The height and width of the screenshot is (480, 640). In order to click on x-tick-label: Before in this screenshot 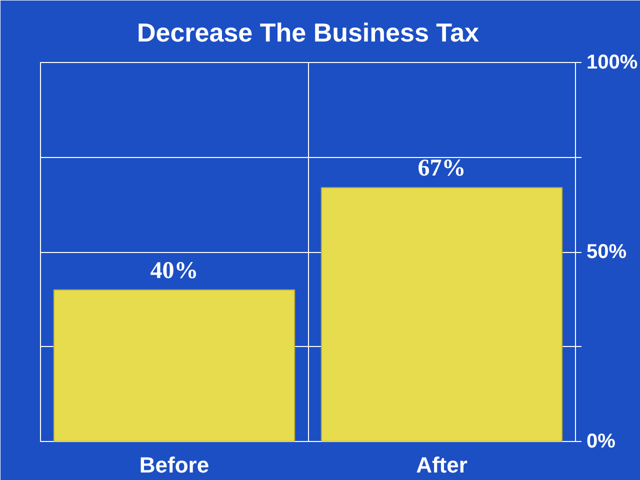, I will do `click(174, 465)`.